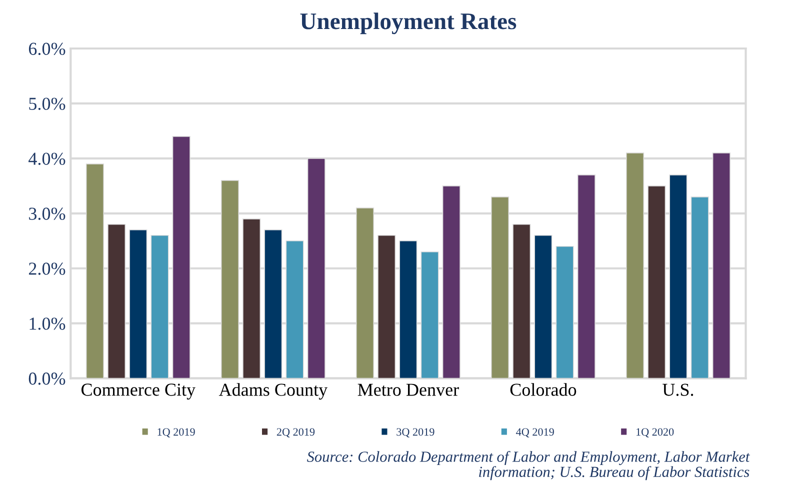  What do you see at coordinates (176, 433) in the screenshot?
I see `legend-label: 1Q 2019` at bounding box center [176, 433].